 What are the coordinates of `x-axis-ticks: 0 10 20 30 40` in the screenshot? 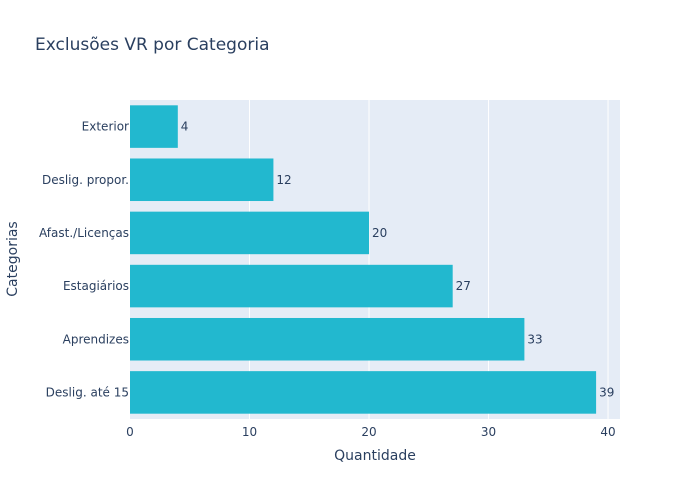 It's located at (371, 432).